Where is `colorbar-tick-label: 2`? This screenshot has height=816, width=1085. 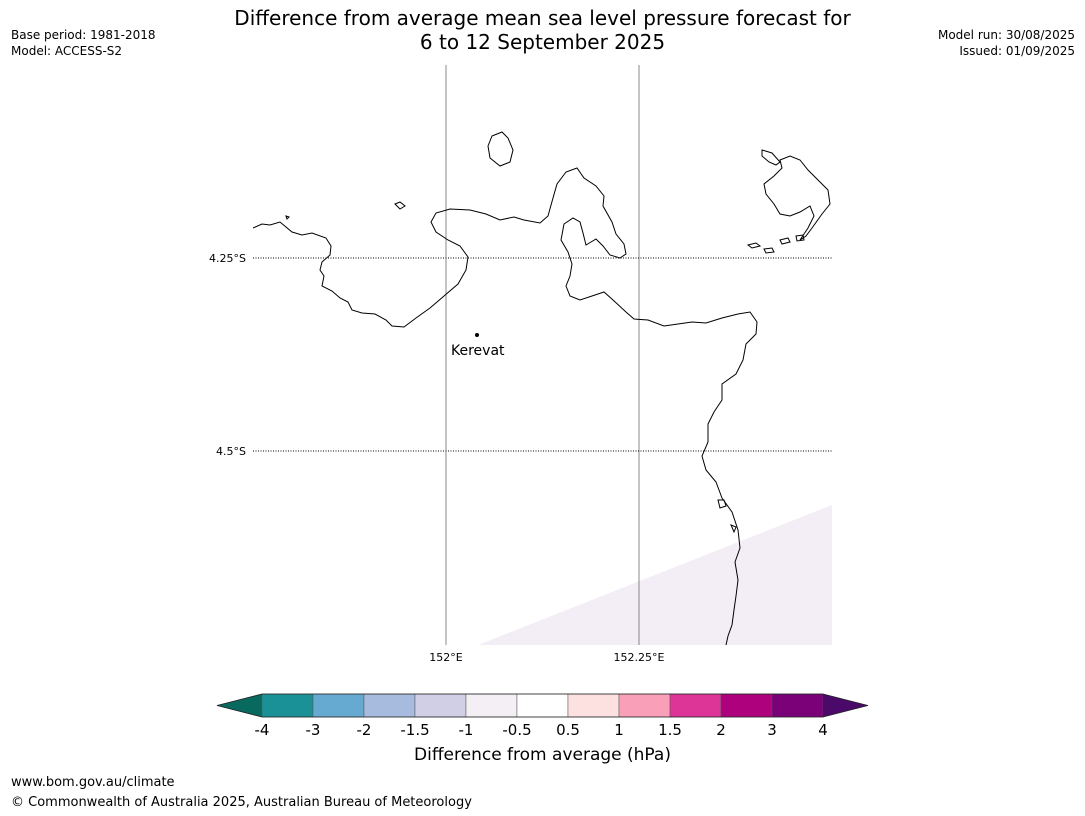
colorbar-tick-label: 2 is located at coordinates (721, 730).